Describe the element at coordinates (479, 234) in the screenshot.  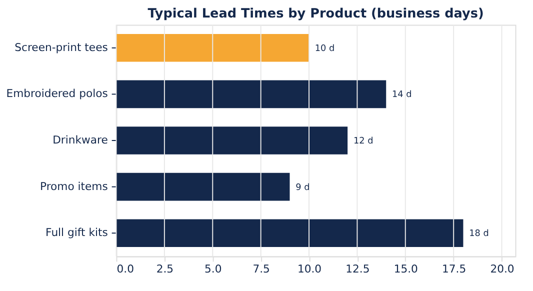
I see `data-label: 18 d` at that location.